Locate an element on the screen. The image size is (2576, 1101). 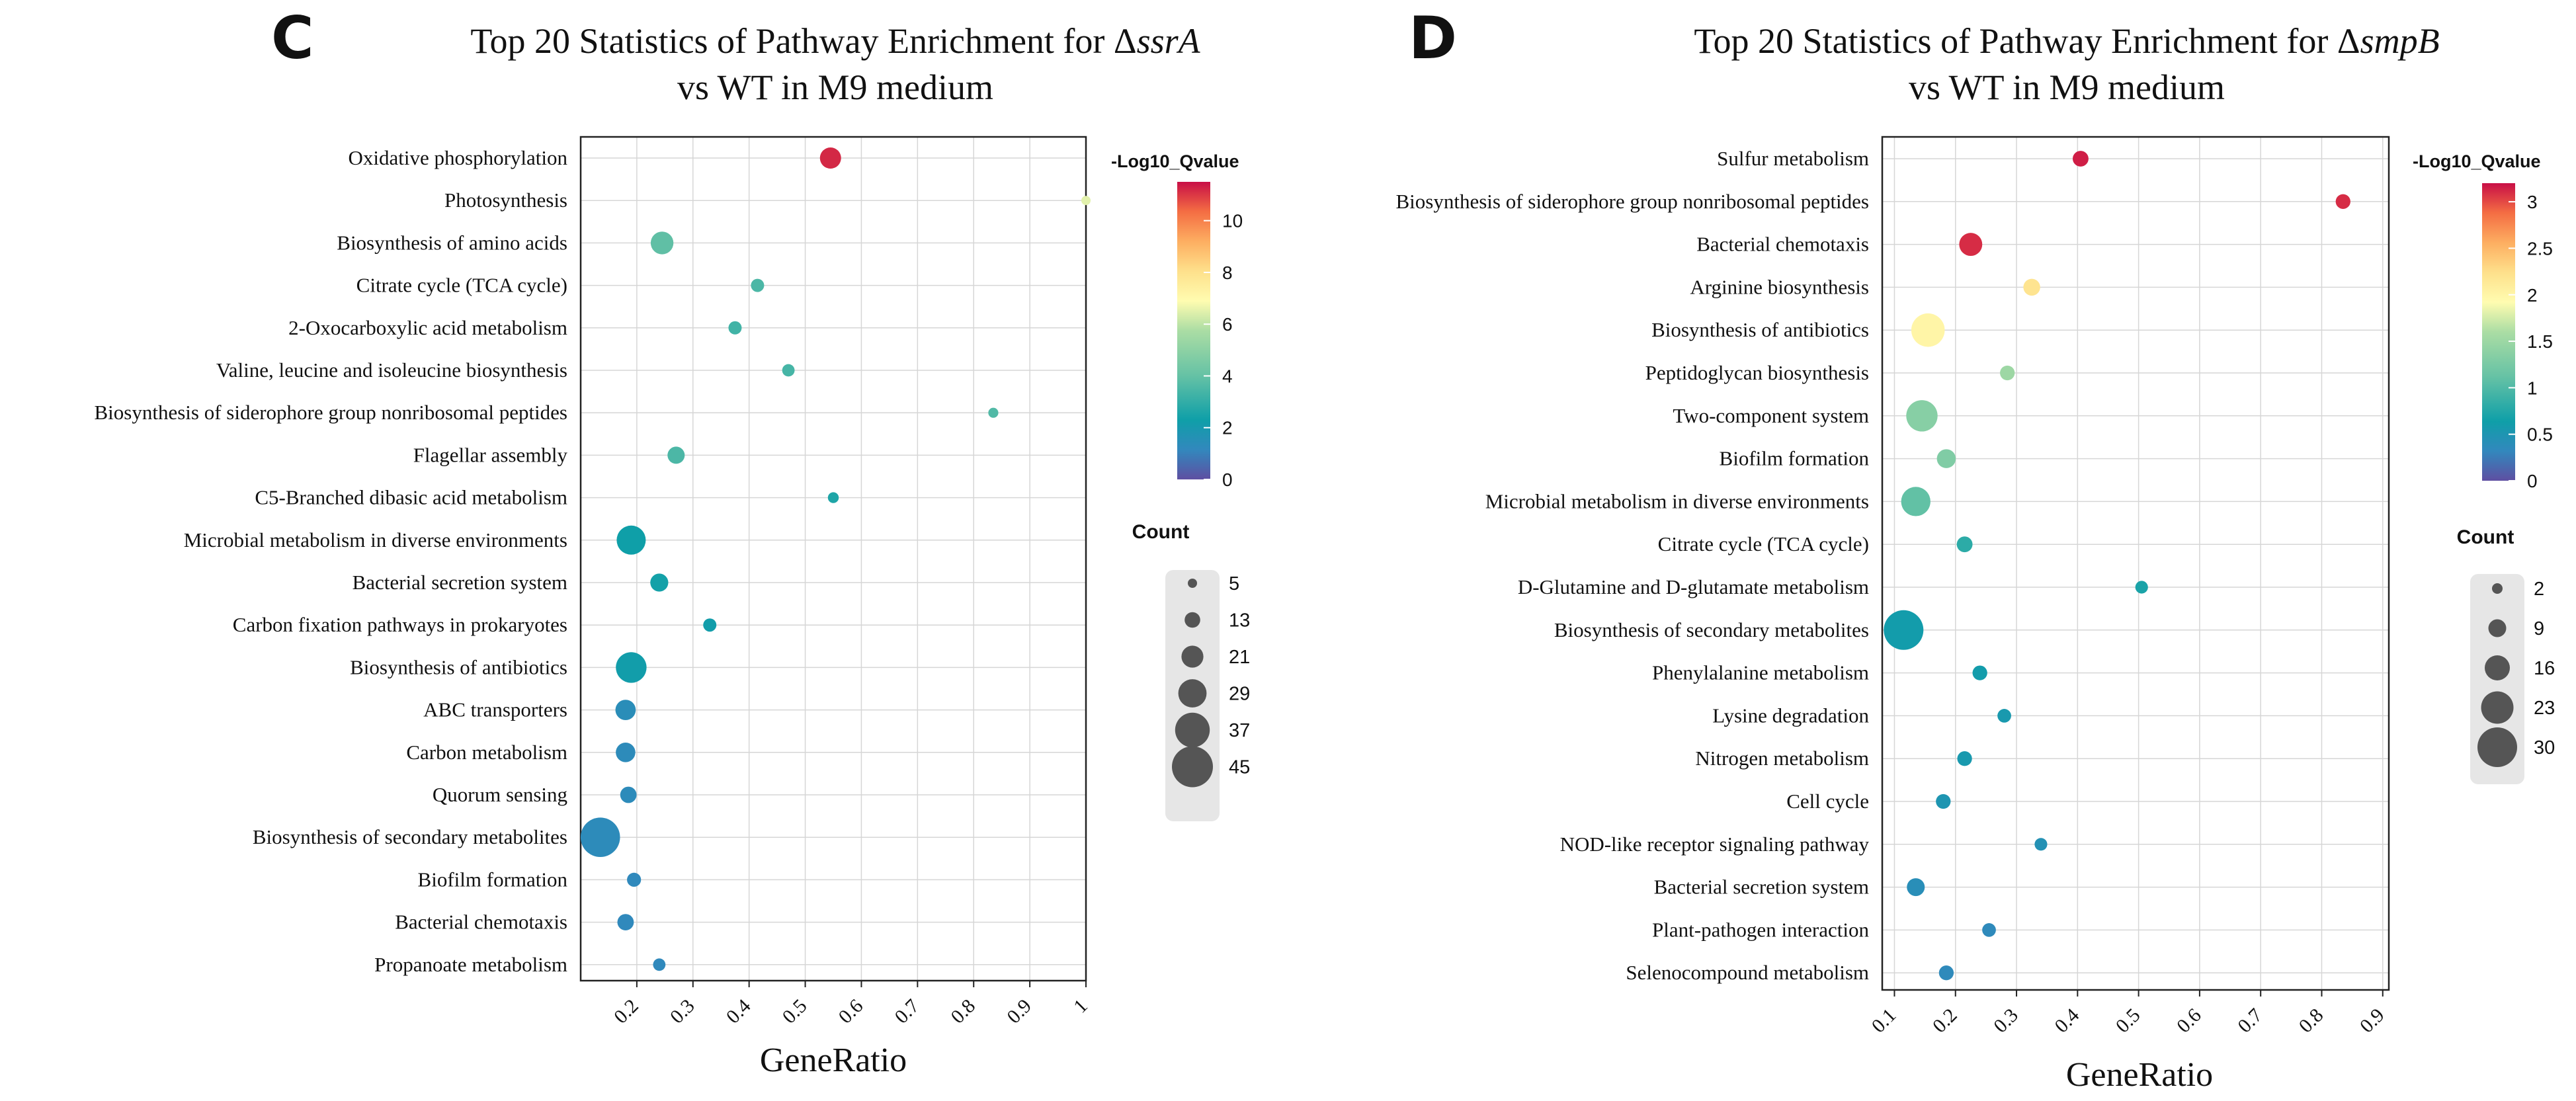
category-label: Lysine degradation is located at coordinates (1790, 715).